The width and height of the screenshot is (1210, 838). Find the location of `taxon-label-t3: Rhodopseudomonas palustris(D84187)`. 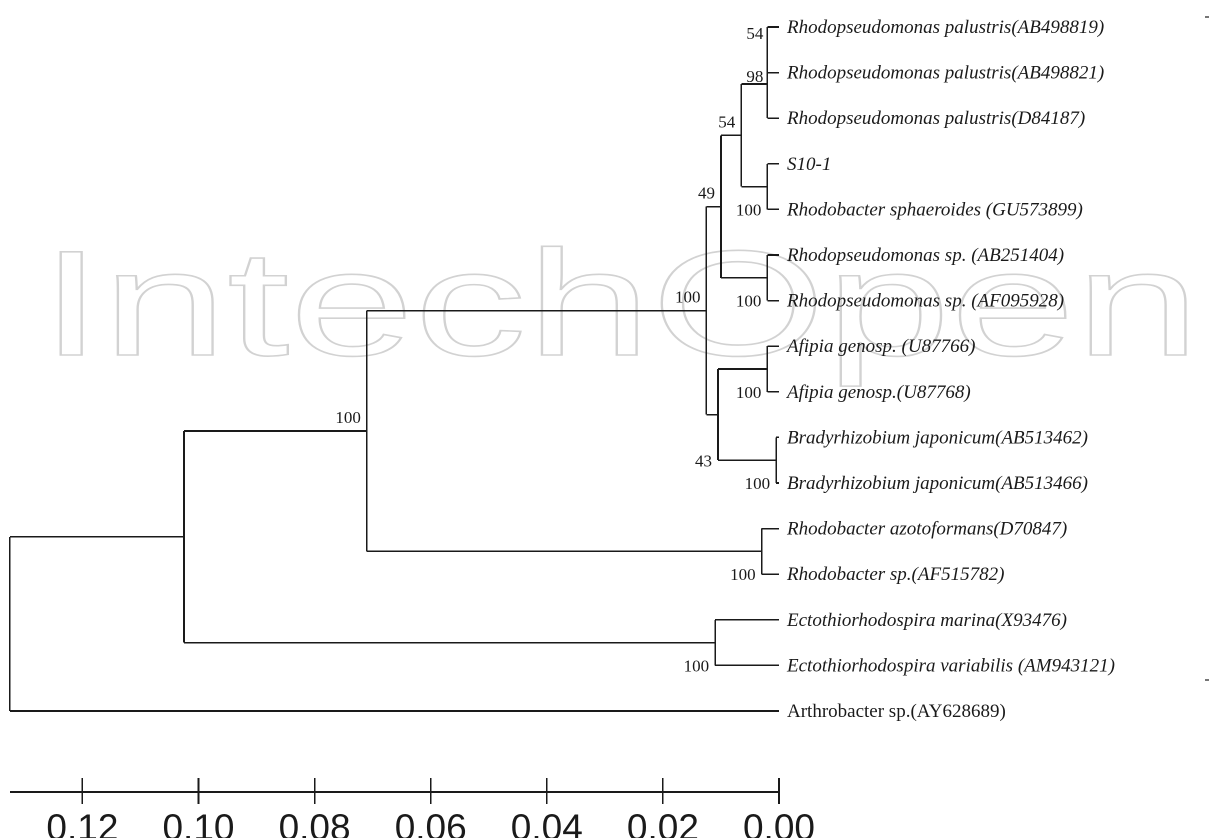

taxon-label-t3: Rhodopseudomonas palustris(D84187) is located at coordinates (935, 118).